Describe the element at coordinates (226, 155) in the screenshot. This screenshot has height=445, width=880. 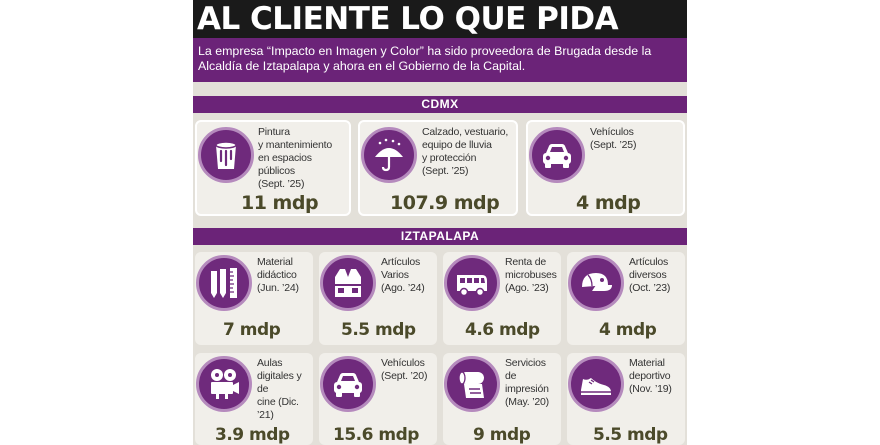
I see `paint-bucket-icon` at that location.